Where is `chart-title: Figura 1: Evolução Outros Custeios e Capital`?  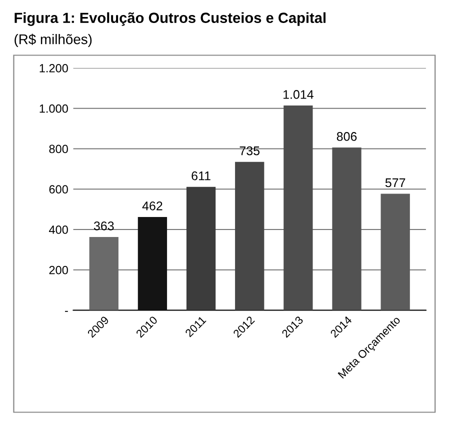 chart-title: Figura 1: Evolução Outros Custeios e Capital is located at coordinates (170, 19).